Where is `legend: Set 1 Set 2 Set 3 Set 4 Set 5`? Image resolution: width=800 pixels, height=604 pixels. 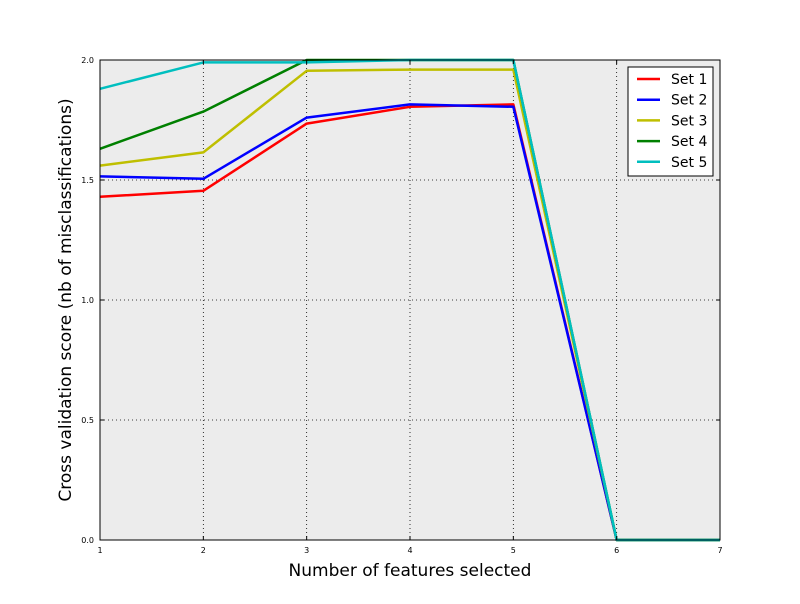 legend: Set 1 Set 2 Set 3 Set 4 Set 5 is located at coordinates (670, 121).